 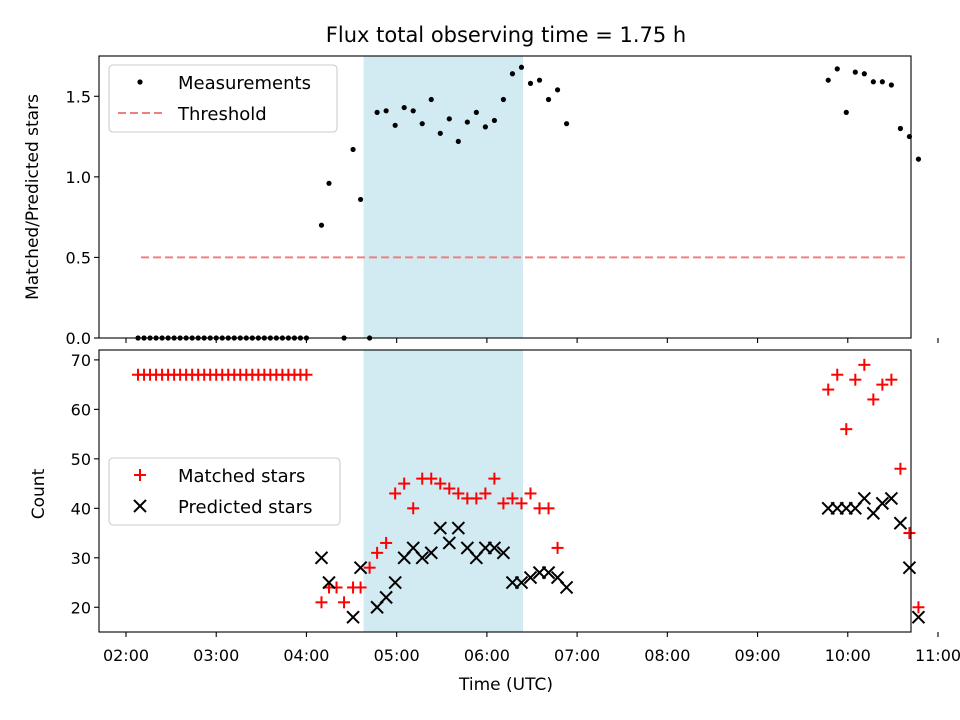 I want to click on top-observing-window, so click(x=443, y=197).